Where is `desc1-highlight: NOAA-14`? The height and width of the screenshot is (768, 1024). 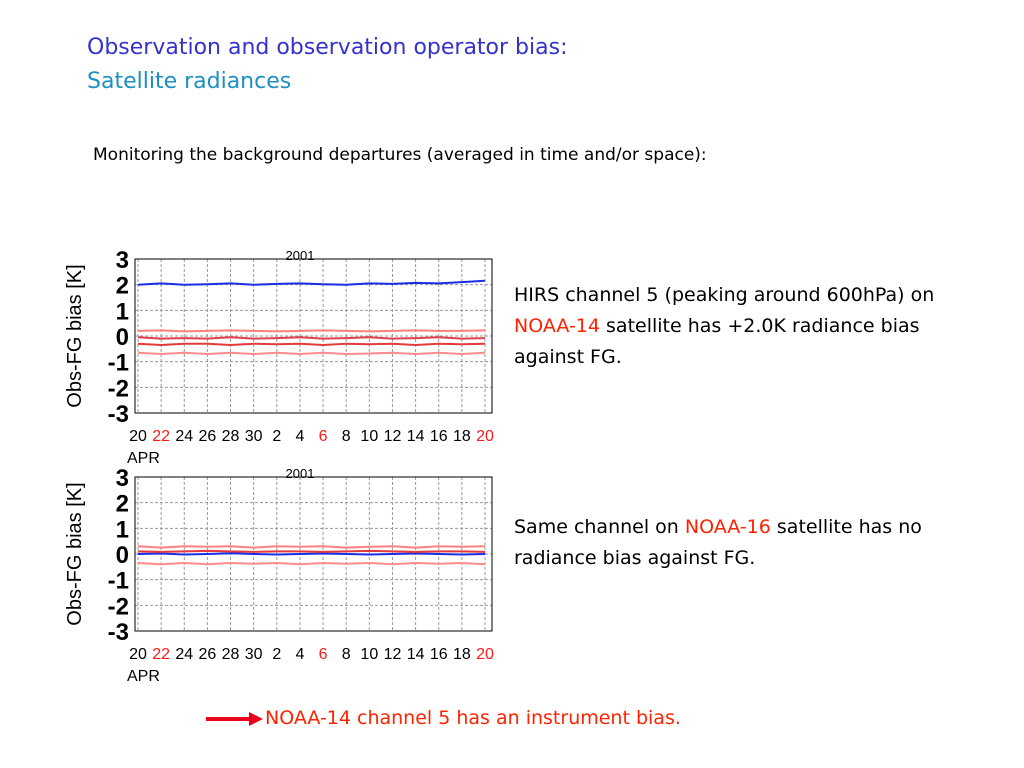 desc1-highlight: NOAA-14 is located at coordinates (557, 326).